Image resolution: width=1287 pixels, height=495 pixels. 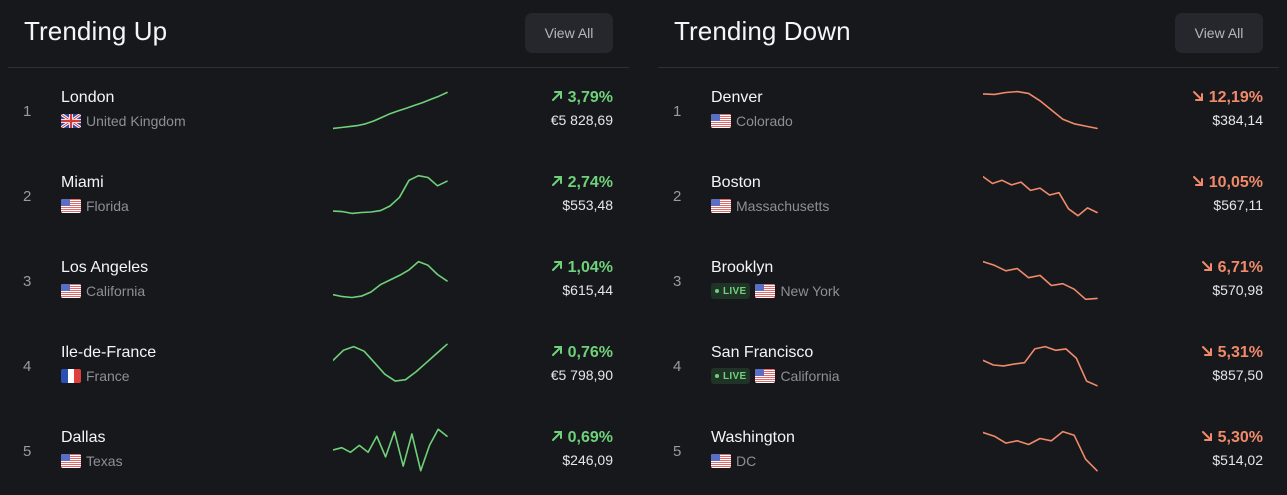 What do you see at coordinates (82, 182) in the screenshot?
I see `city-name: Miami` at bounding box center [82, 182].